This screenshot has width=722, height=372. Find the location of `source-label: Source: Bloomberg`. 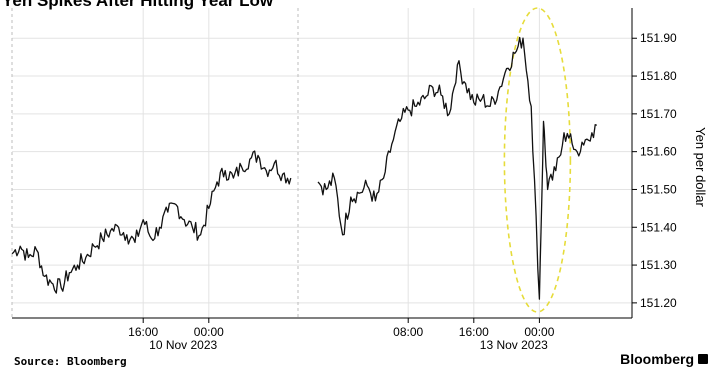

source-label: Source: Bloomberg is located at coordinates (70, 361).